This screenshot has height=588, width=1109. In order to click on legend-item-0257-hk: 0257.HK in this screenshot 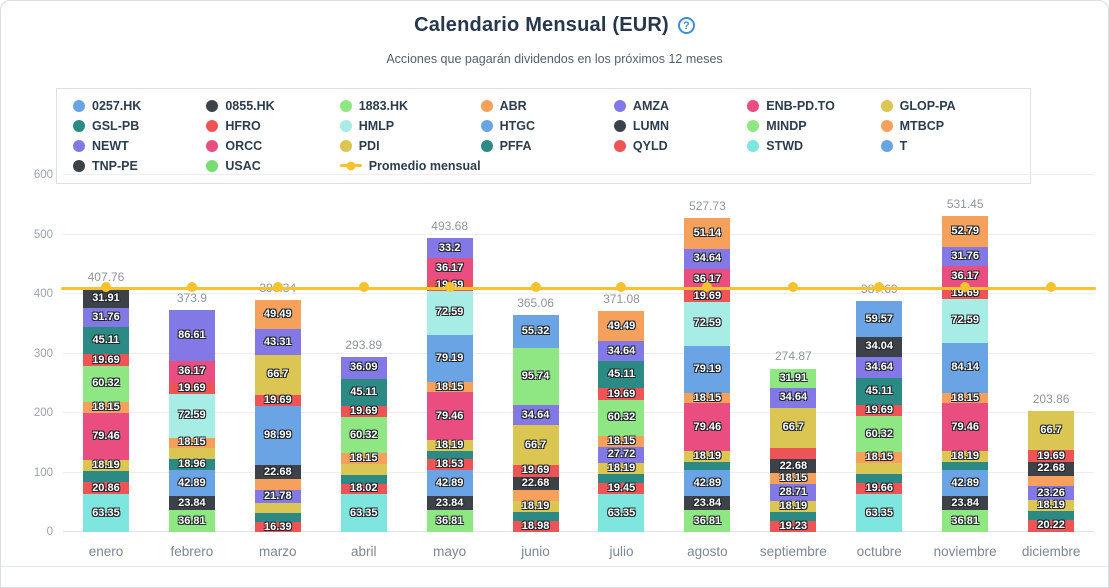, I will do `click(139, 105)`.